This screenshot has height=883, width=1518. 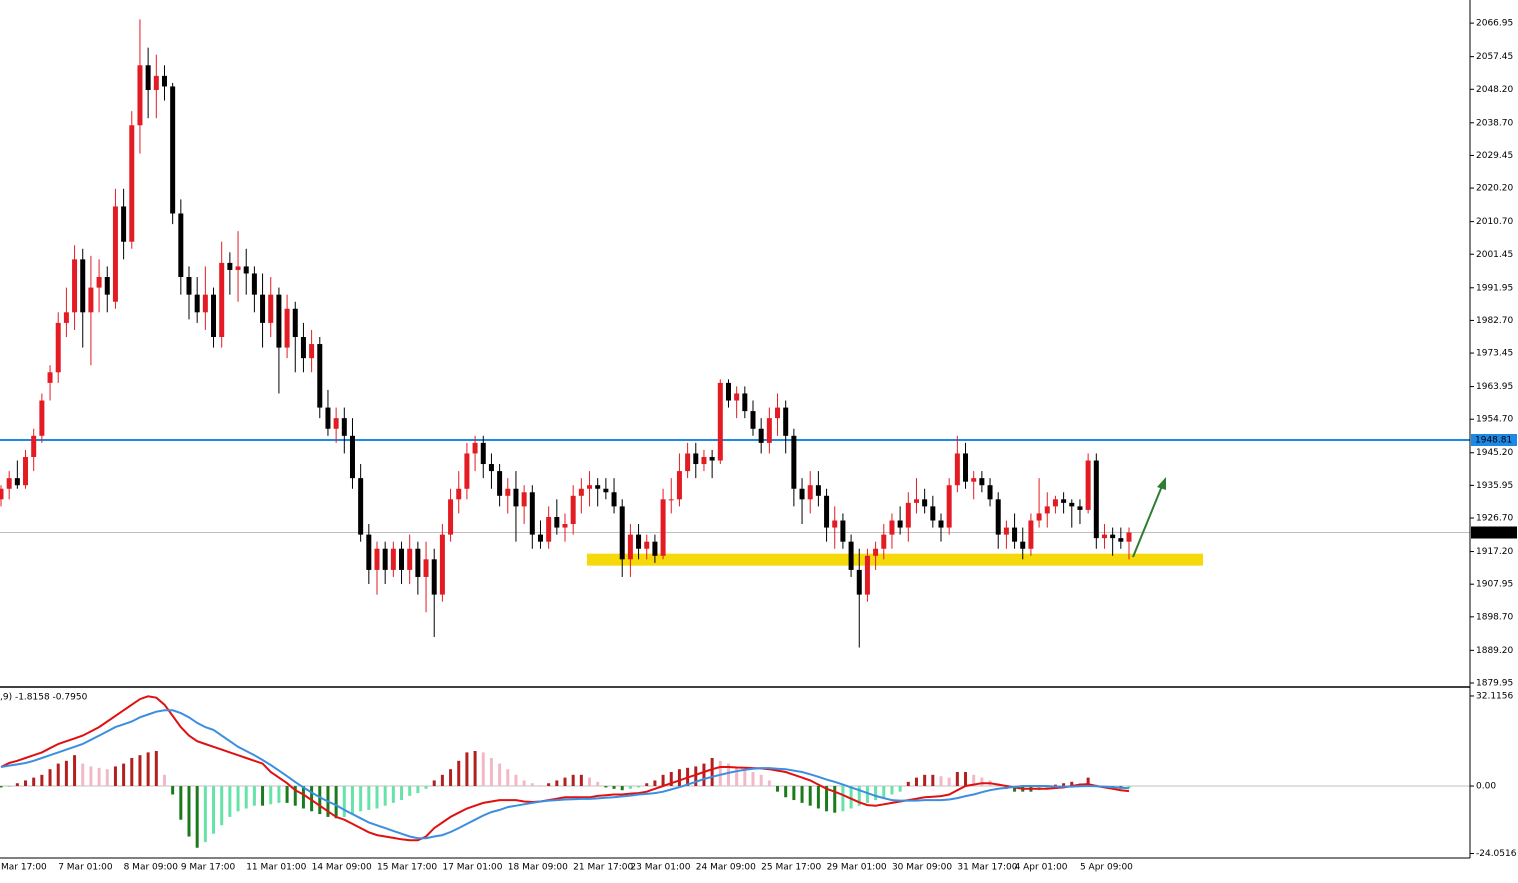 What do you see at coordinates (660, 868) in the screenshot?
I see `x-tick-label: 23 Mar 01:00` at bounding box center [660, 868].